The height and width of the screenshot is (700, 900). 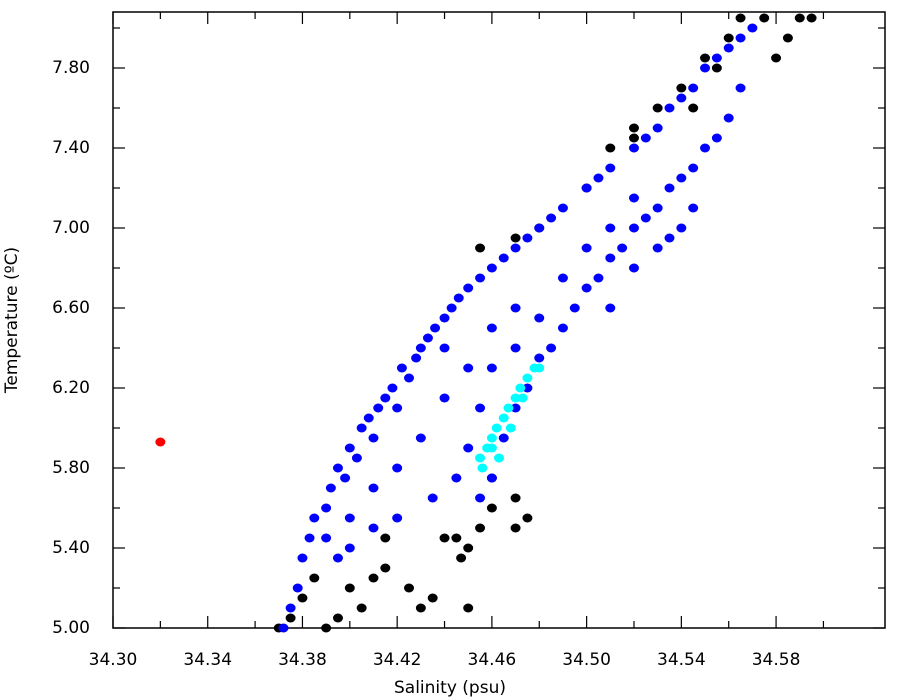 What do you see at coordinates (71, 628) in the screenshot?
I see `y-tick-label: 5.00` at bounding box center [71, 628].